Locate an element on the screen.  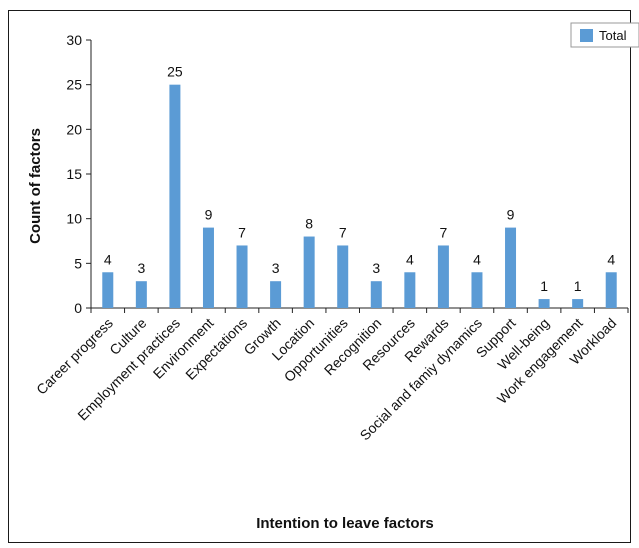
y-tick-label: 30 is located at coordinates (74, 40).